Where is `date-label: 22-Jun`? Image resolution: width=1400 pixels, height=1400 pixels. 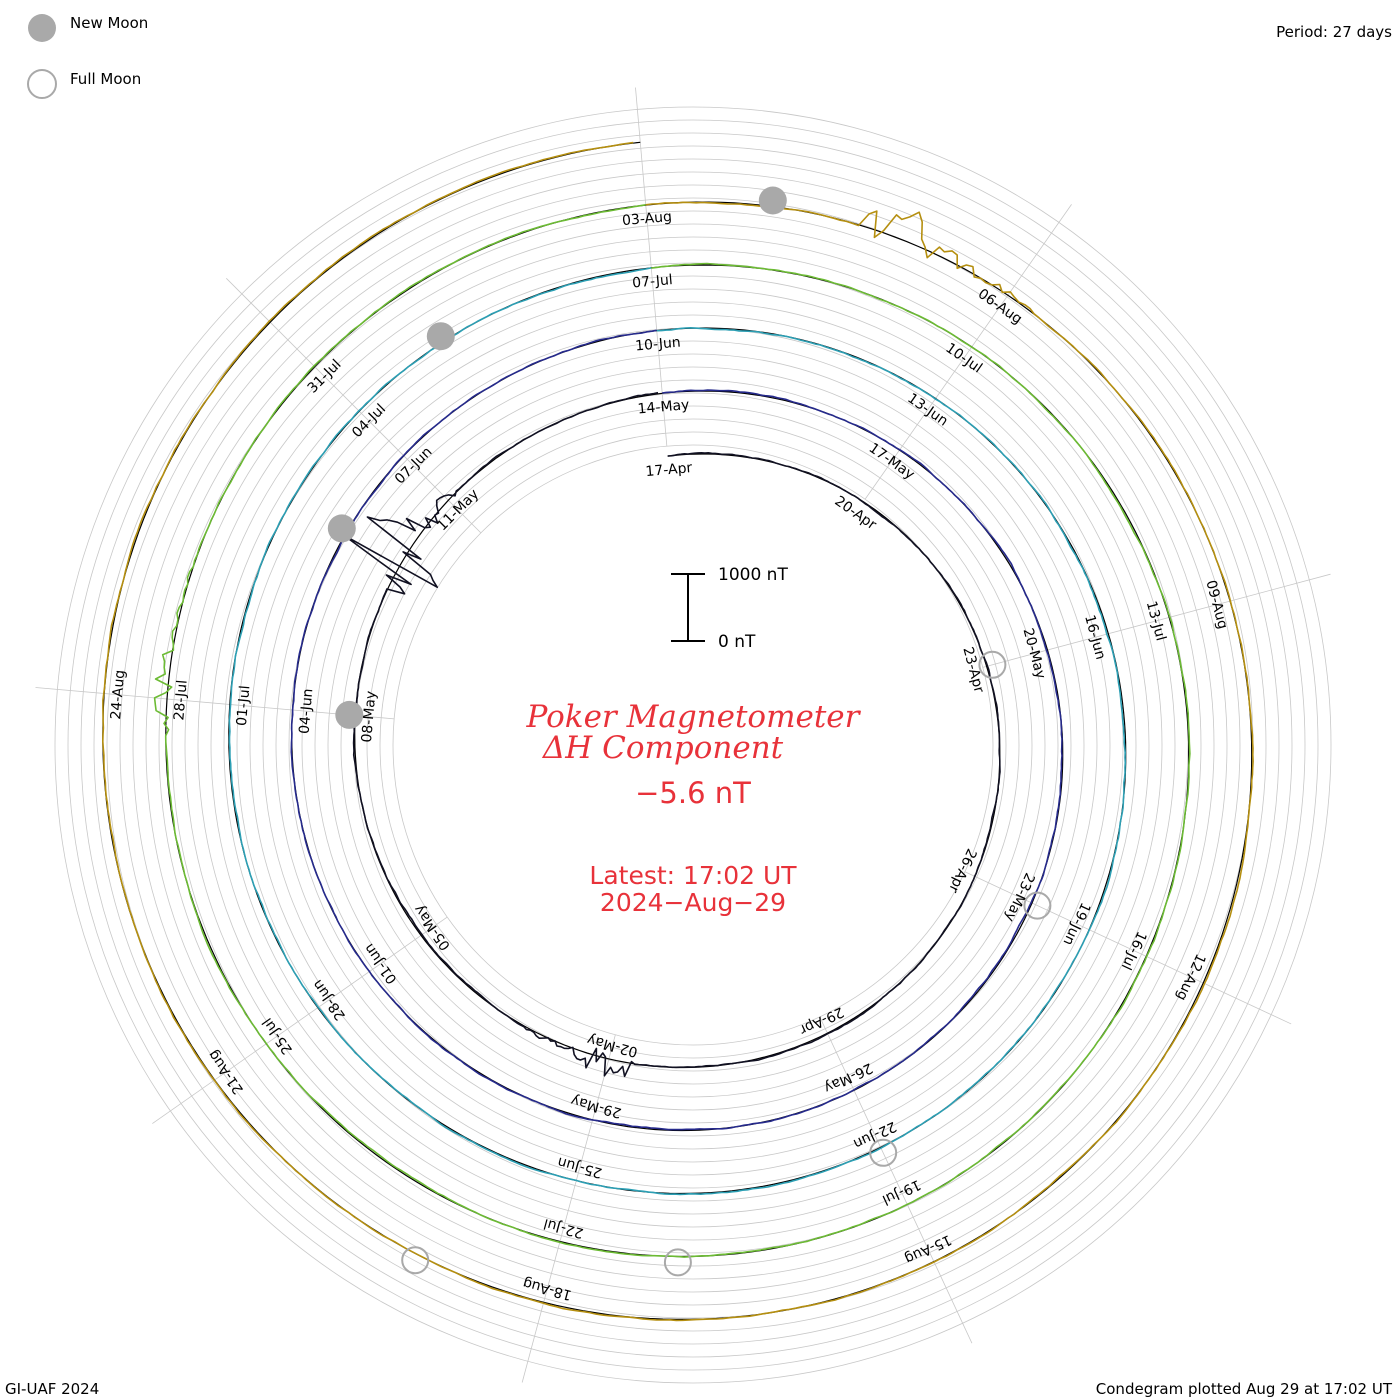 date-label: 22-Jun is located at coordinates (875, 1135).